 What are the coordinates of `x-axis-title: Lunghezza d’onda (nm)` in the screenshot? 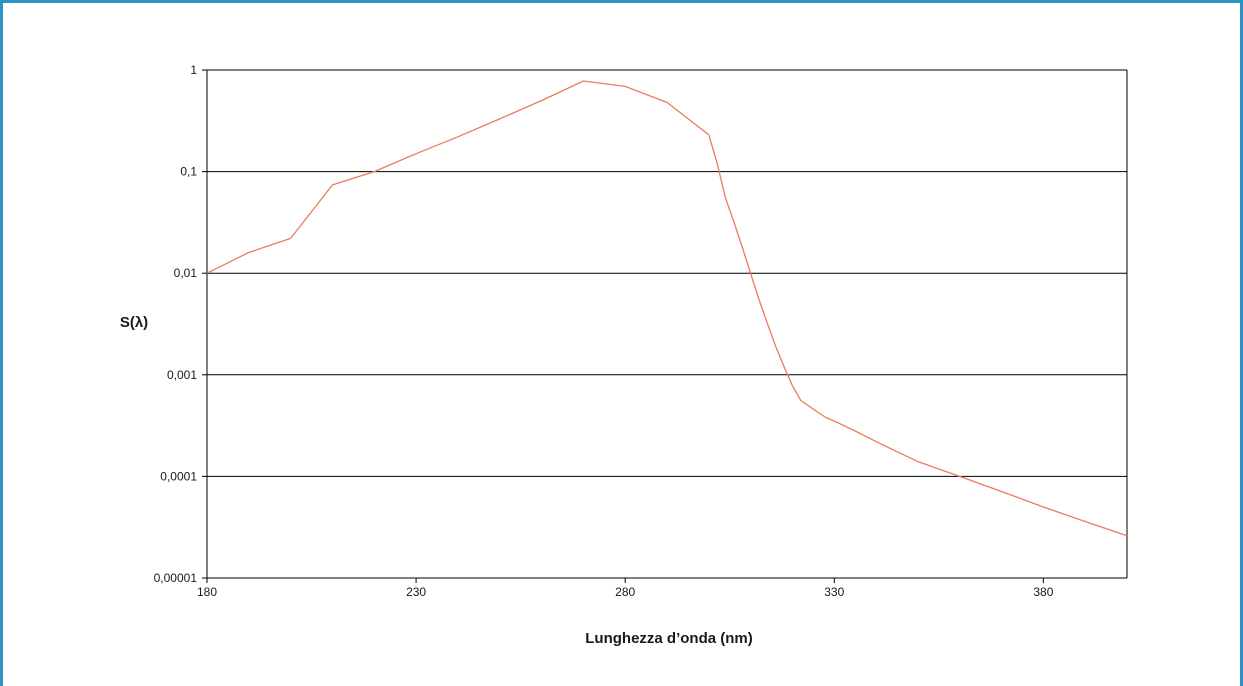 It's located at (668, 638).